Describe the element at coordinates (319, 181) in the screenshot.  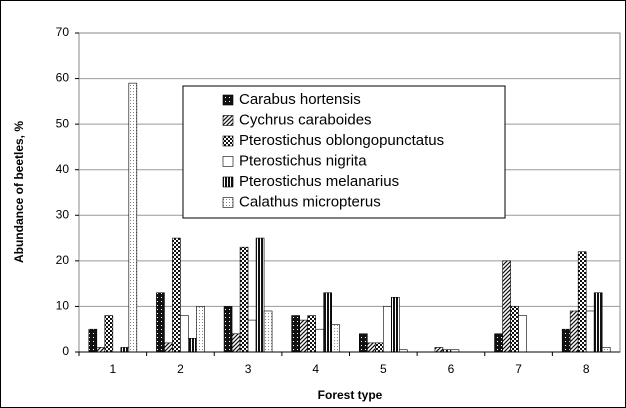
I see `legend-label: Pterostichus melanarius` at that location.